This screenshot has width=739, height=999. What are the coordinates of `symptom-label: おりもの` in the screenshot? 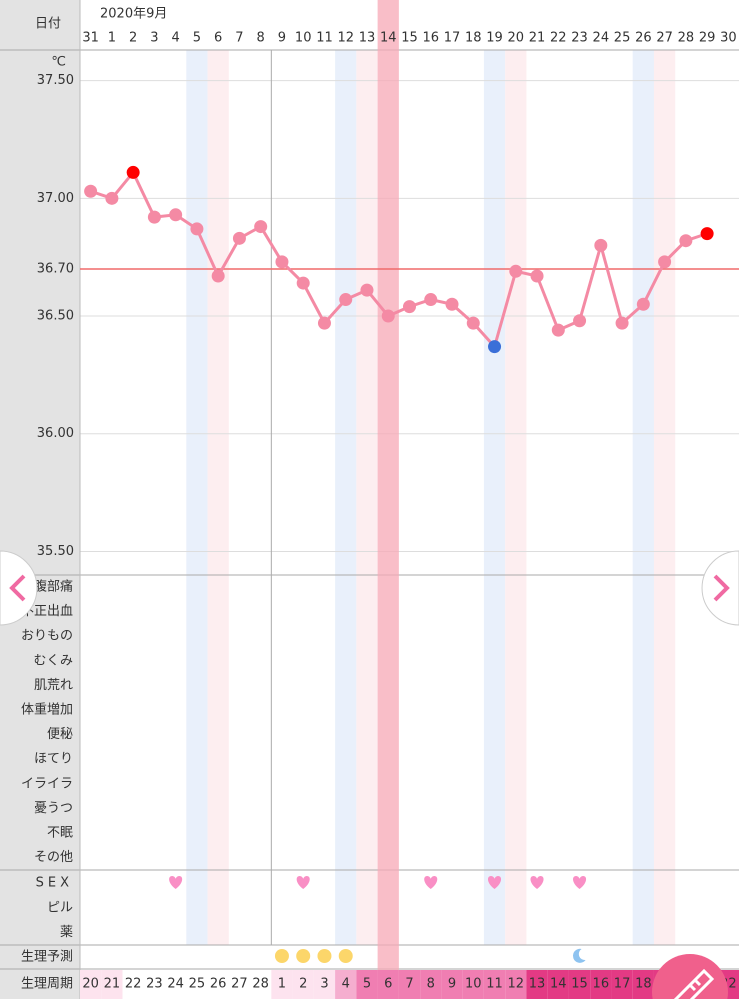 It's located at (47, 636).